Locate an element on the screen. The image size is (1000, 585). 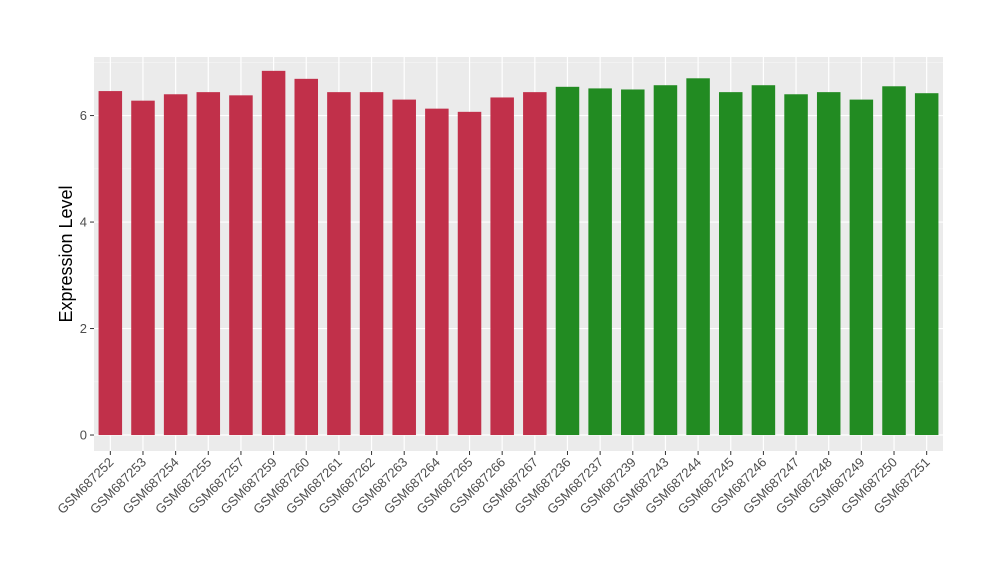
y-tick-label: 6 is located at coordinates (83, 115).